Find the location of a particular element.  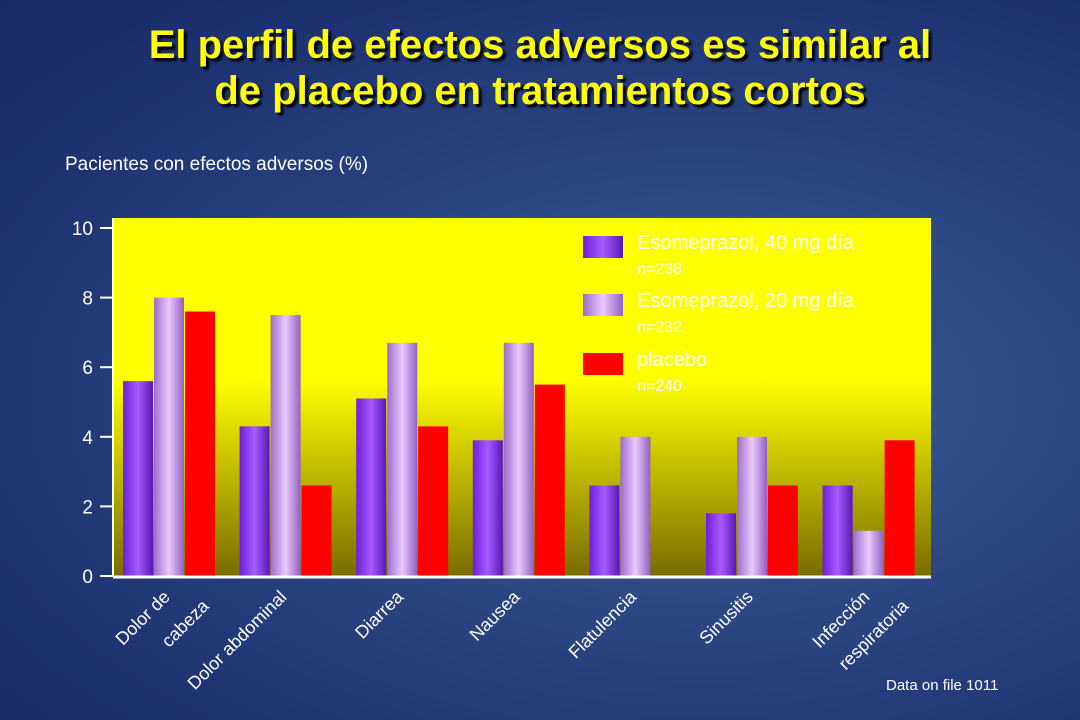

x-tick-label-line: Diarrea is located at coordinates (379, 614).